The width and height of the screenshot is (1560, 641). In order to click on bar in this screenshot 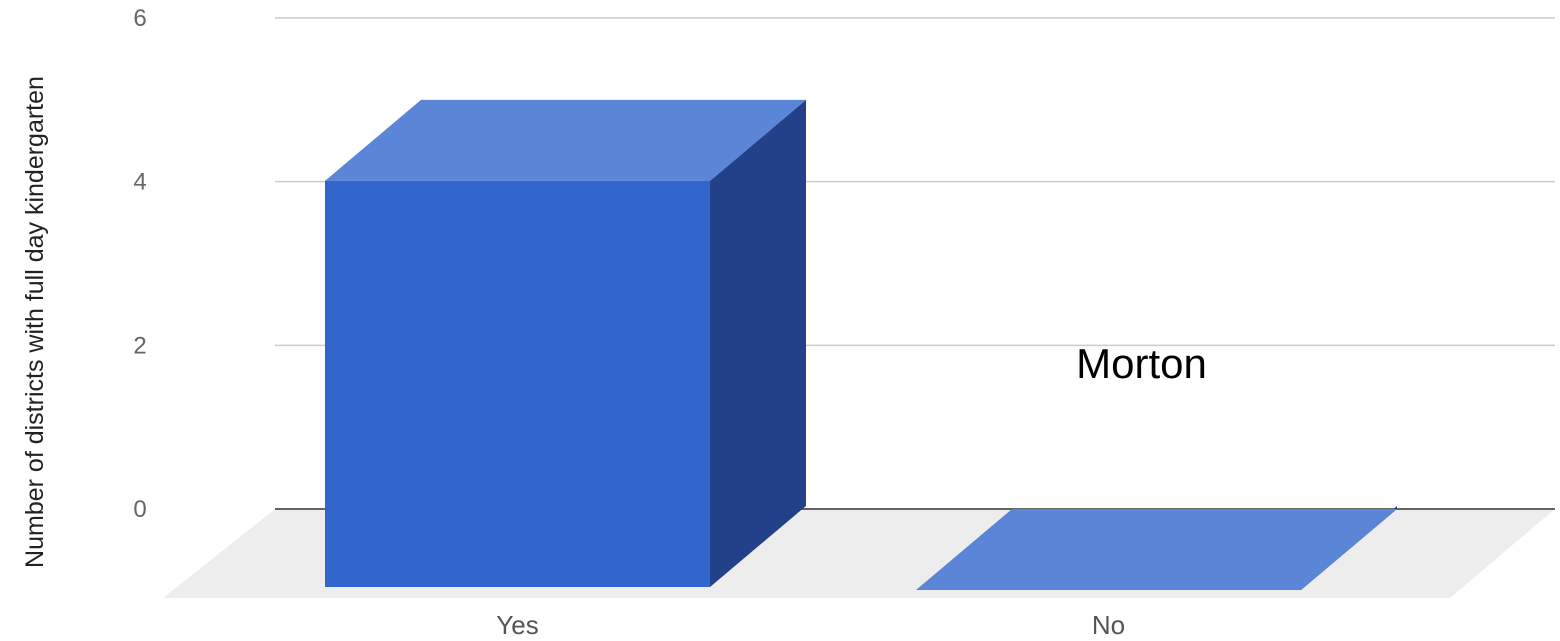, I will do `click(1156, 548)`.